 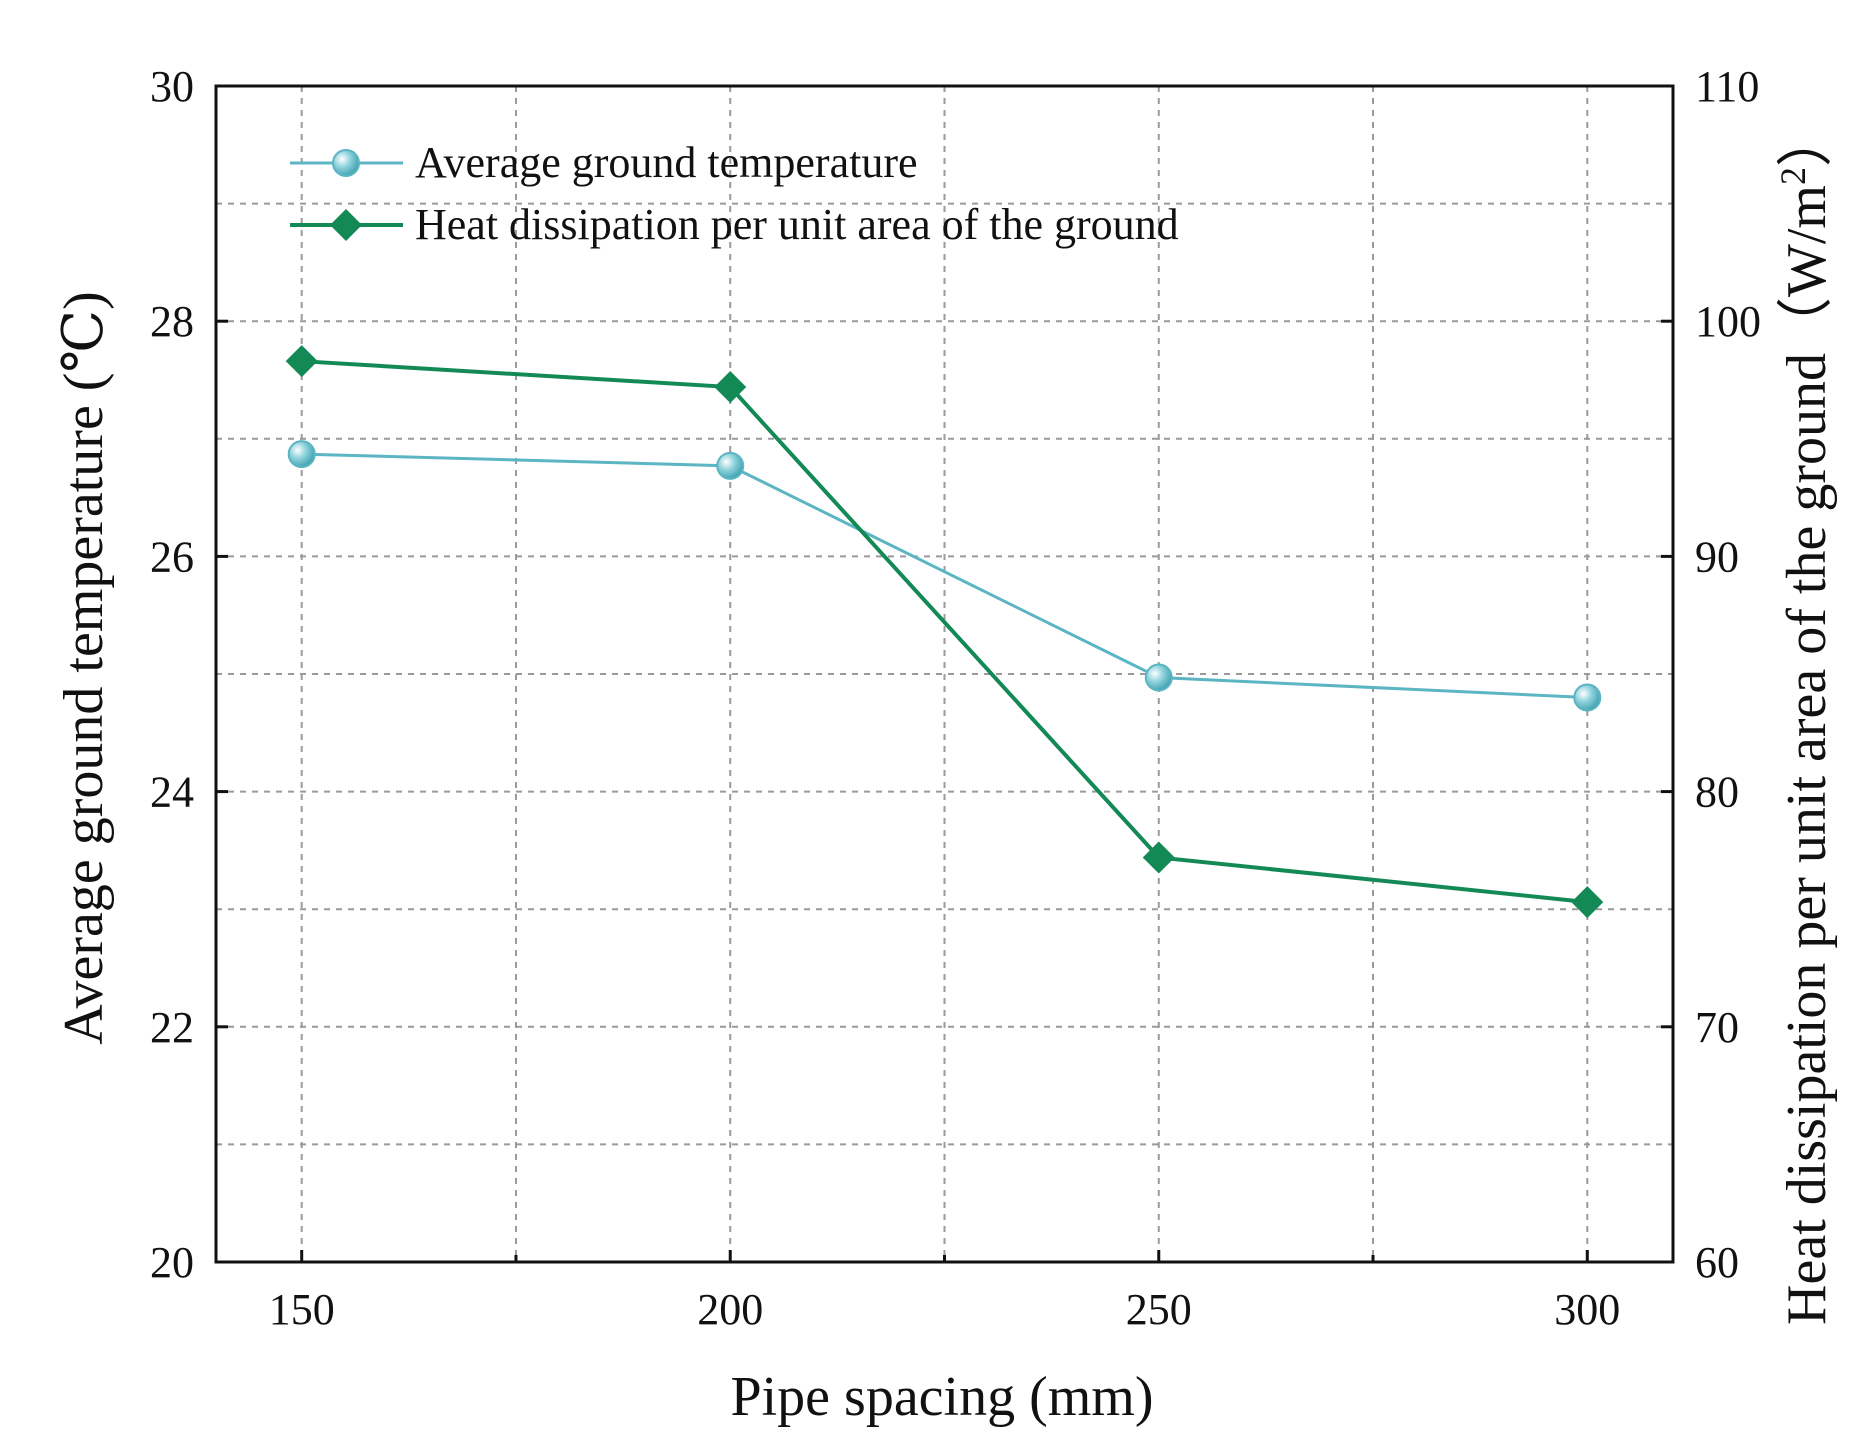 I want to click on y2-tick-label: 70, so click(x=1717, y=1027).